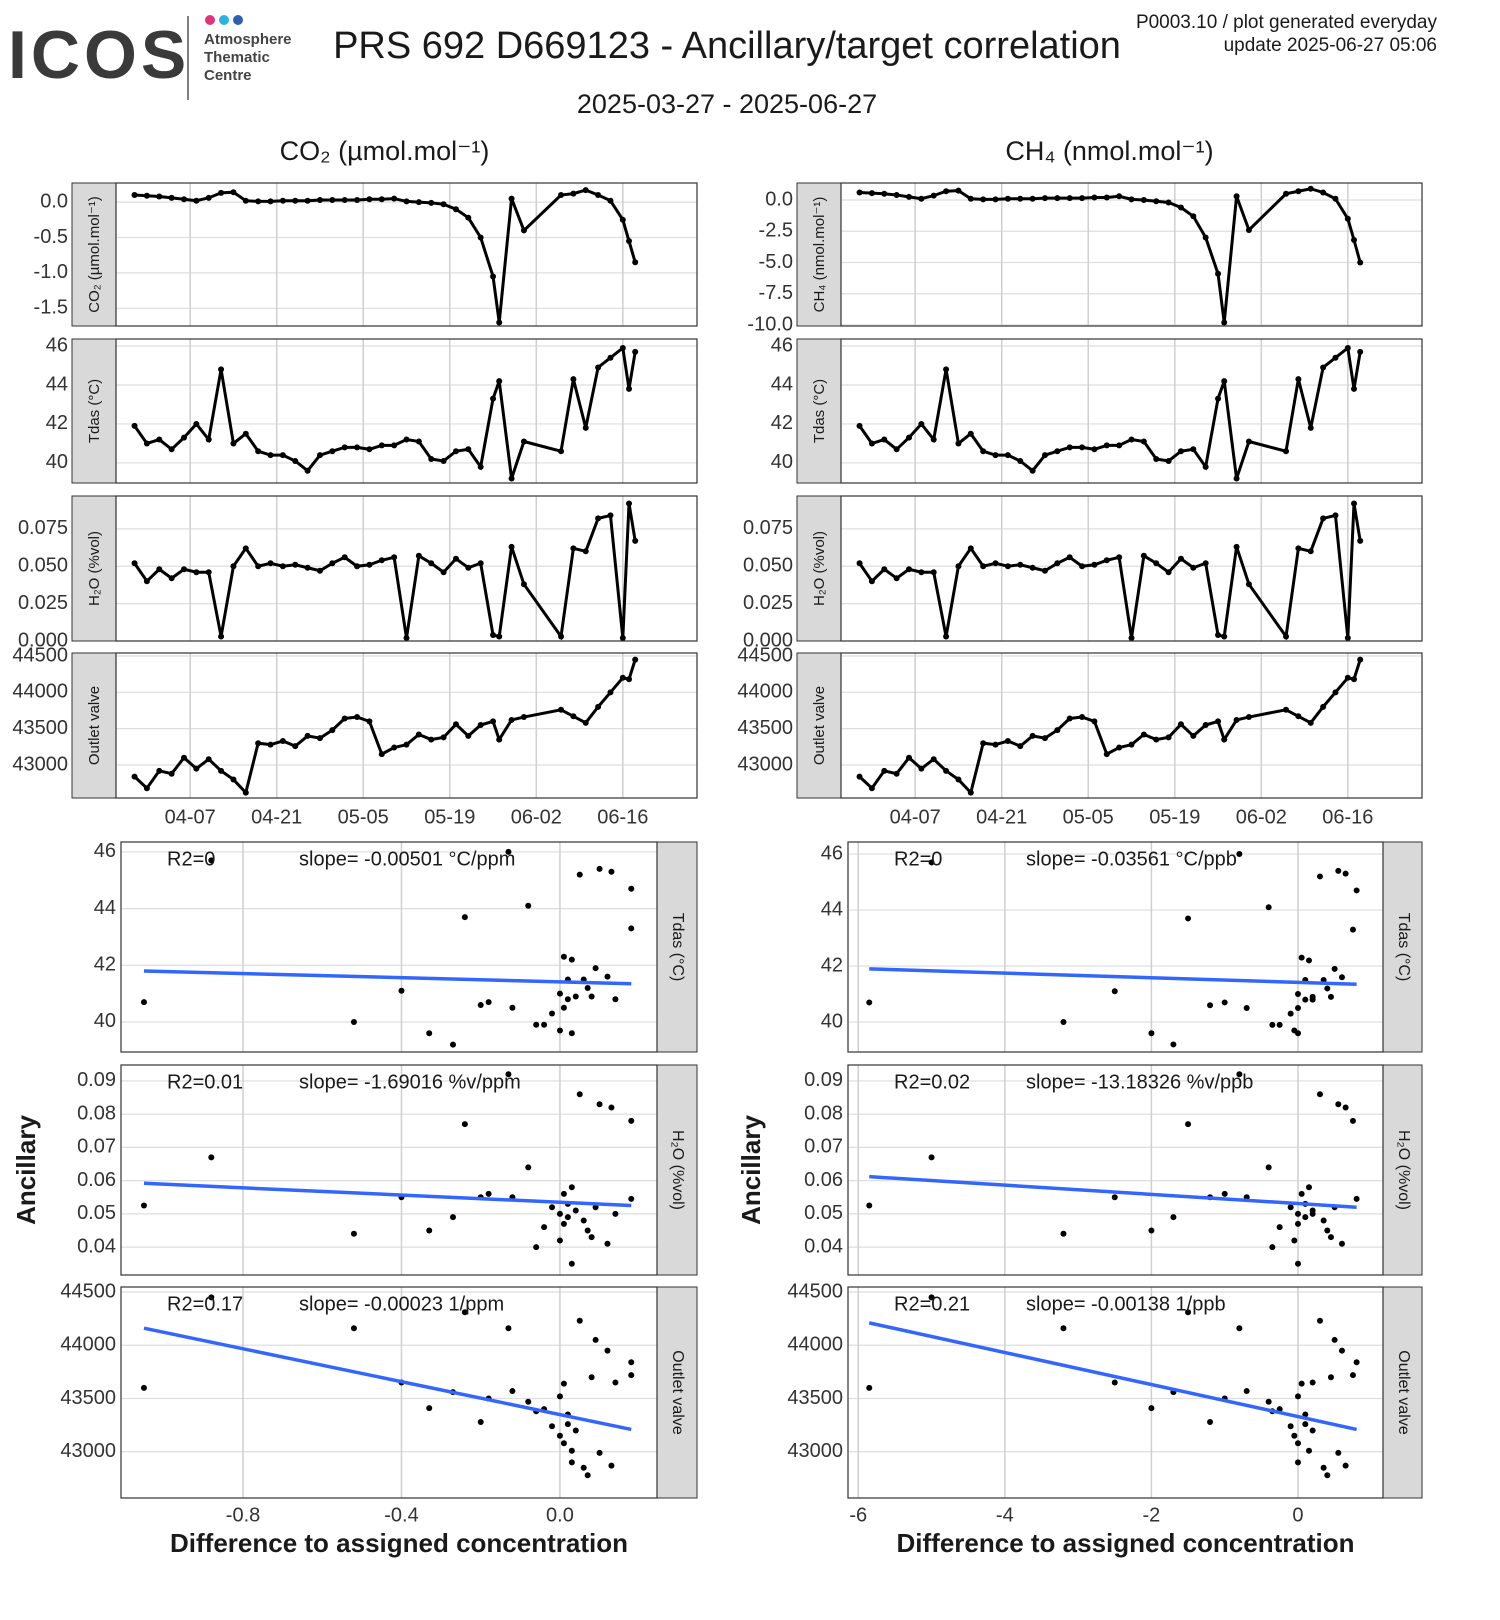  I want to click on logo-text: Thematic, so click(237, 57).